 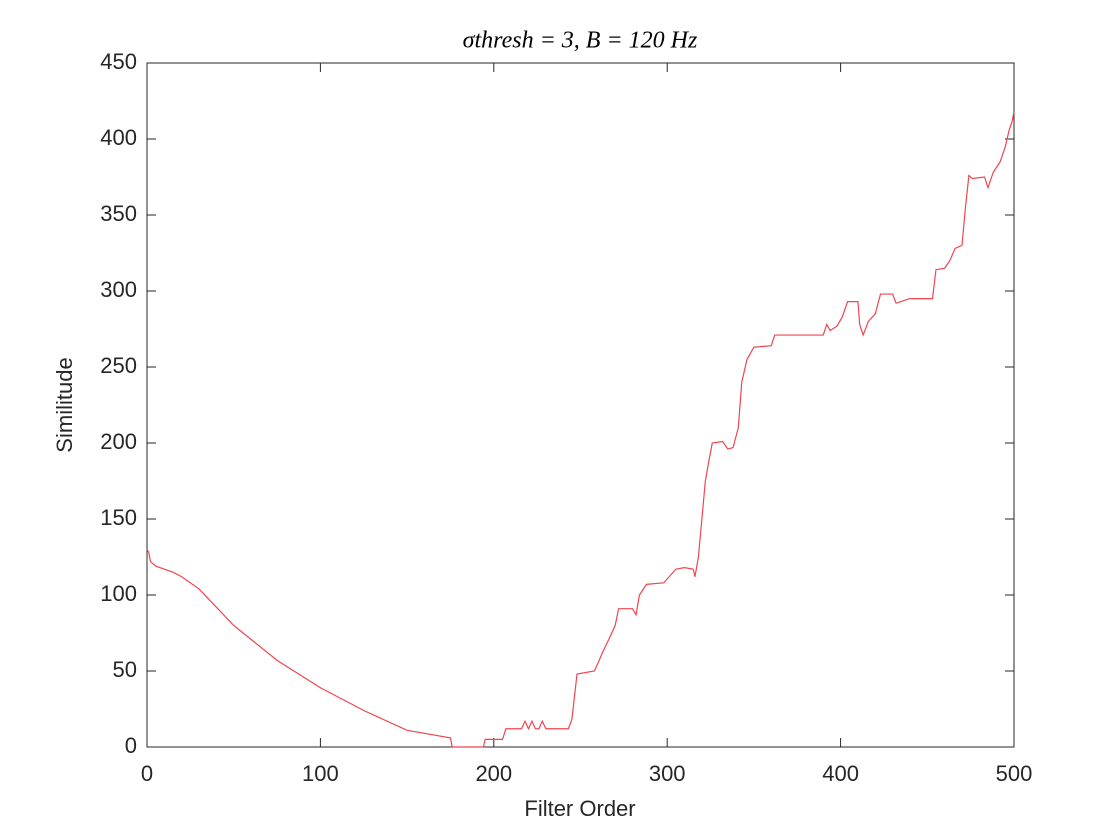 I want to click on y-tick-label: 400, so click(x=118, y=137).